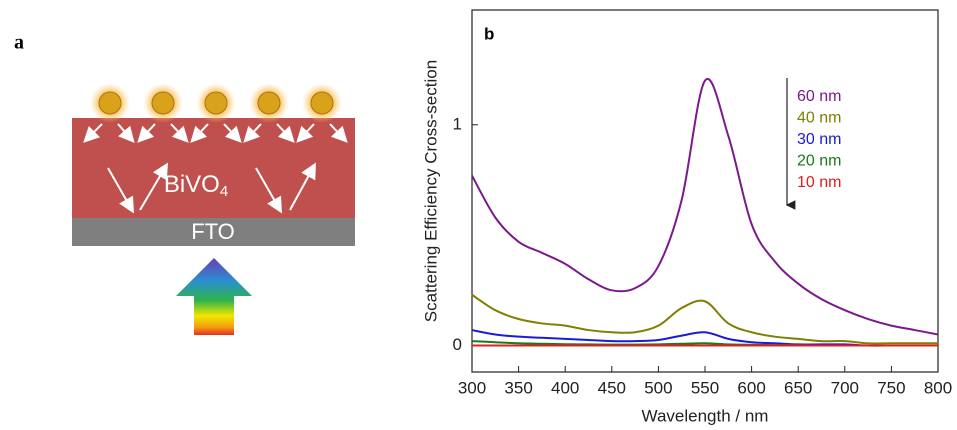 Image resolution: width=957 pixels, height=430 pixels. Describe the element at coordinates (565, 387) in the screenshot. I see `x-tick-label: 400` at that location.